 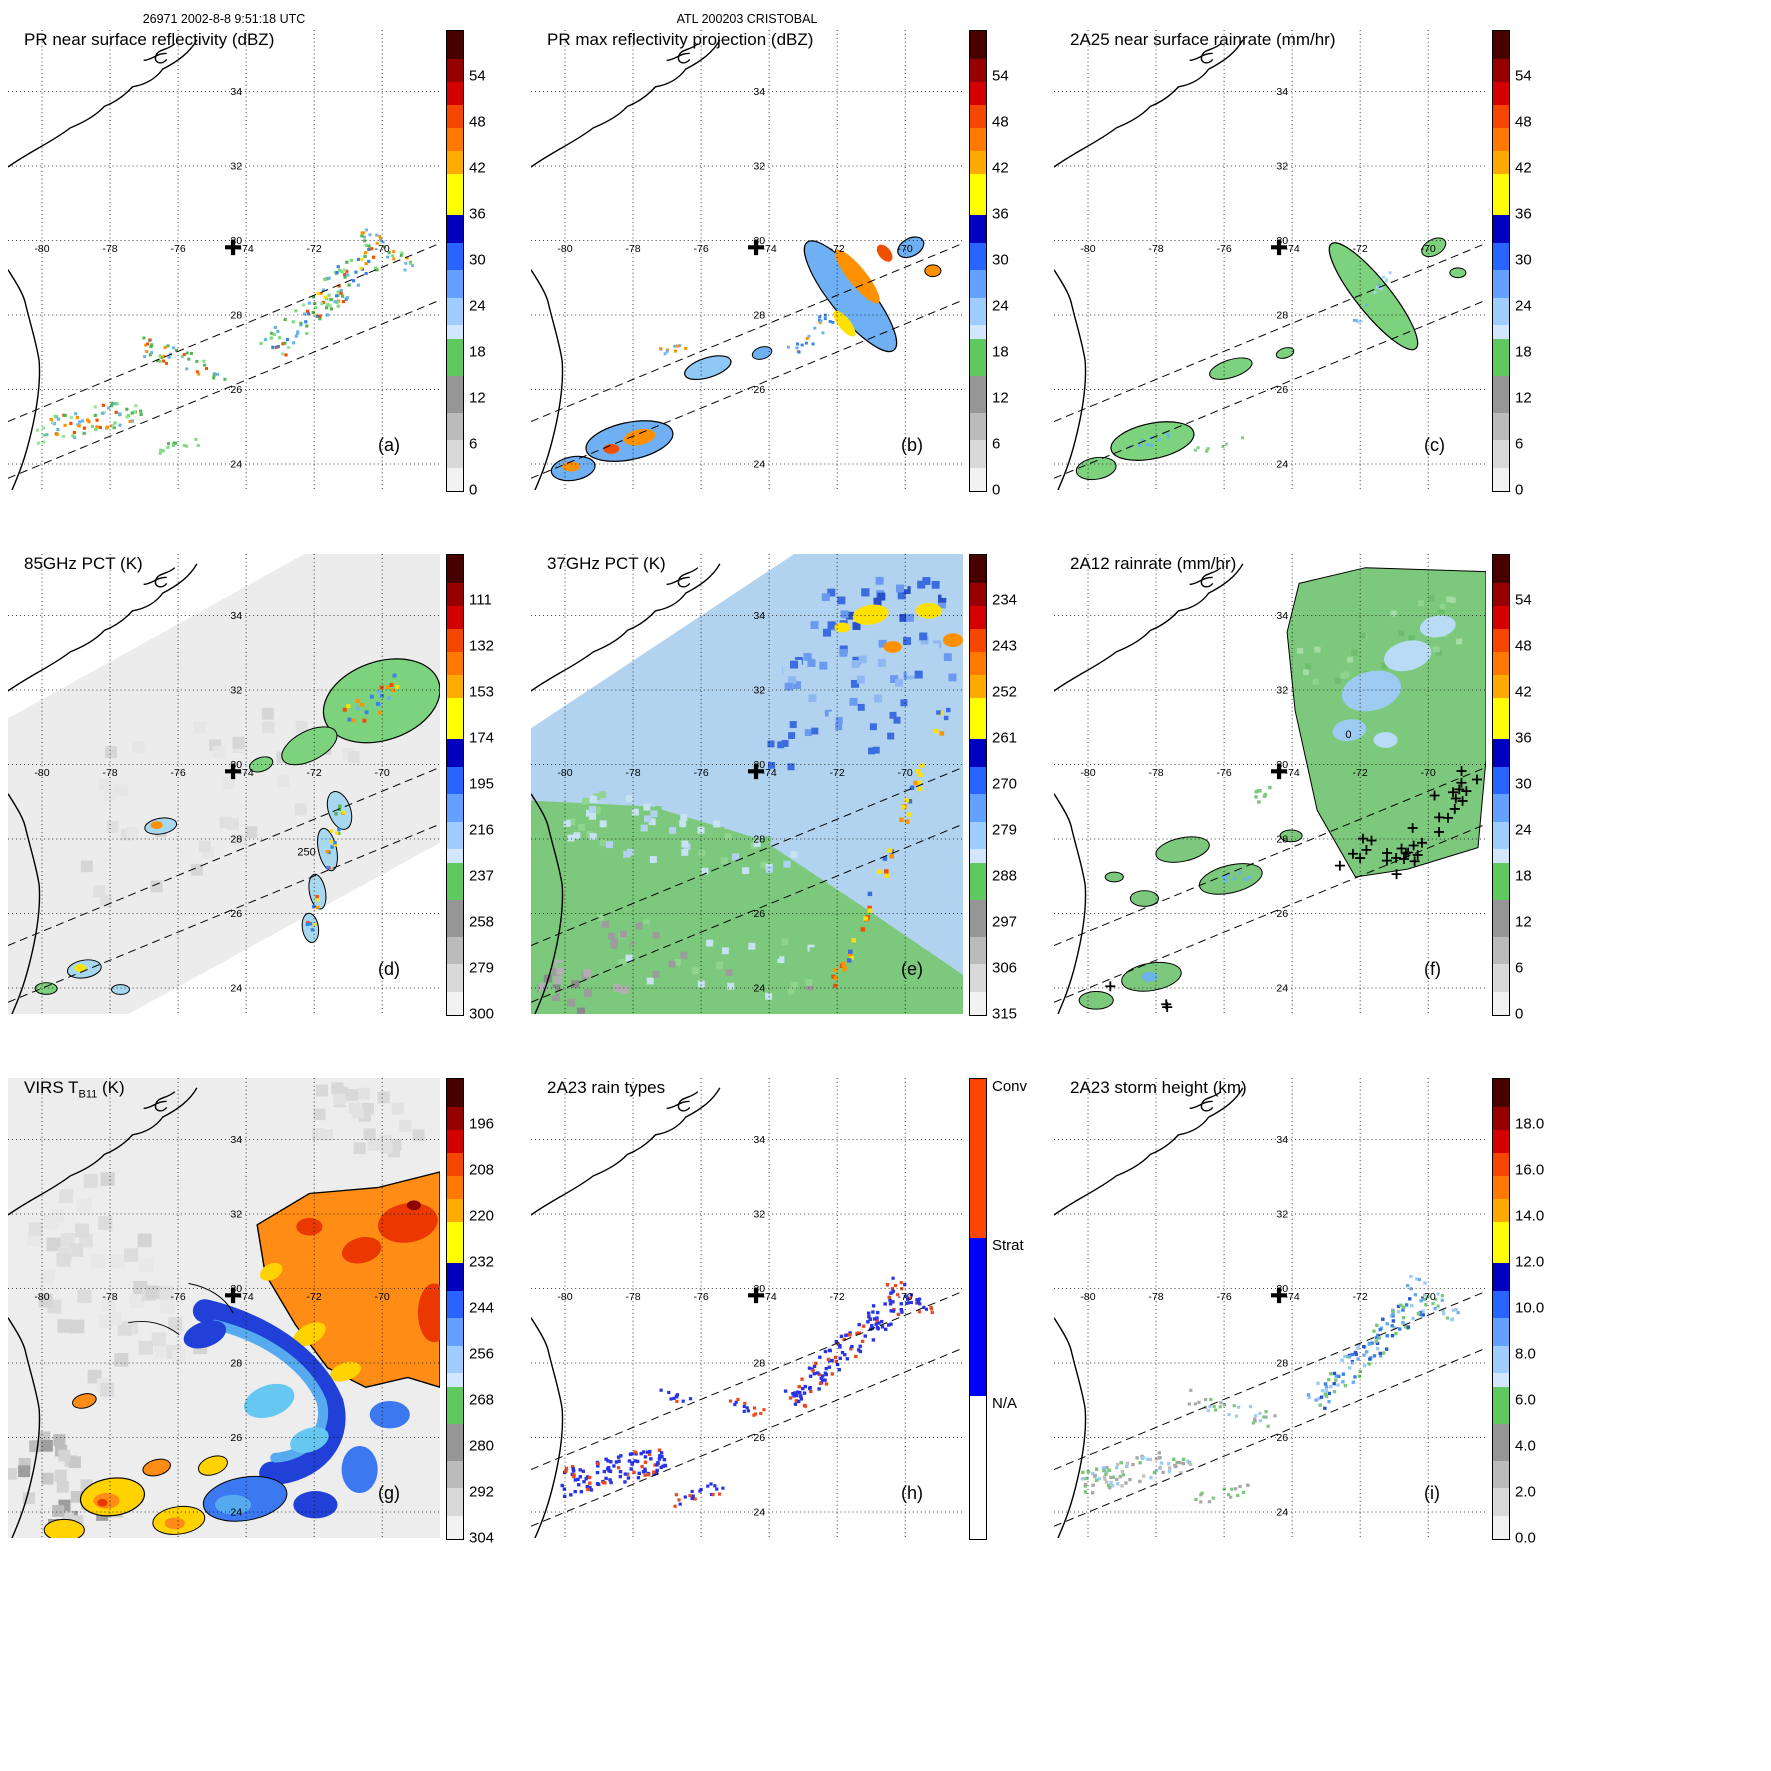 I want to click on panel-title: VIRS TB11 (K), so click(x=74, y=1089).